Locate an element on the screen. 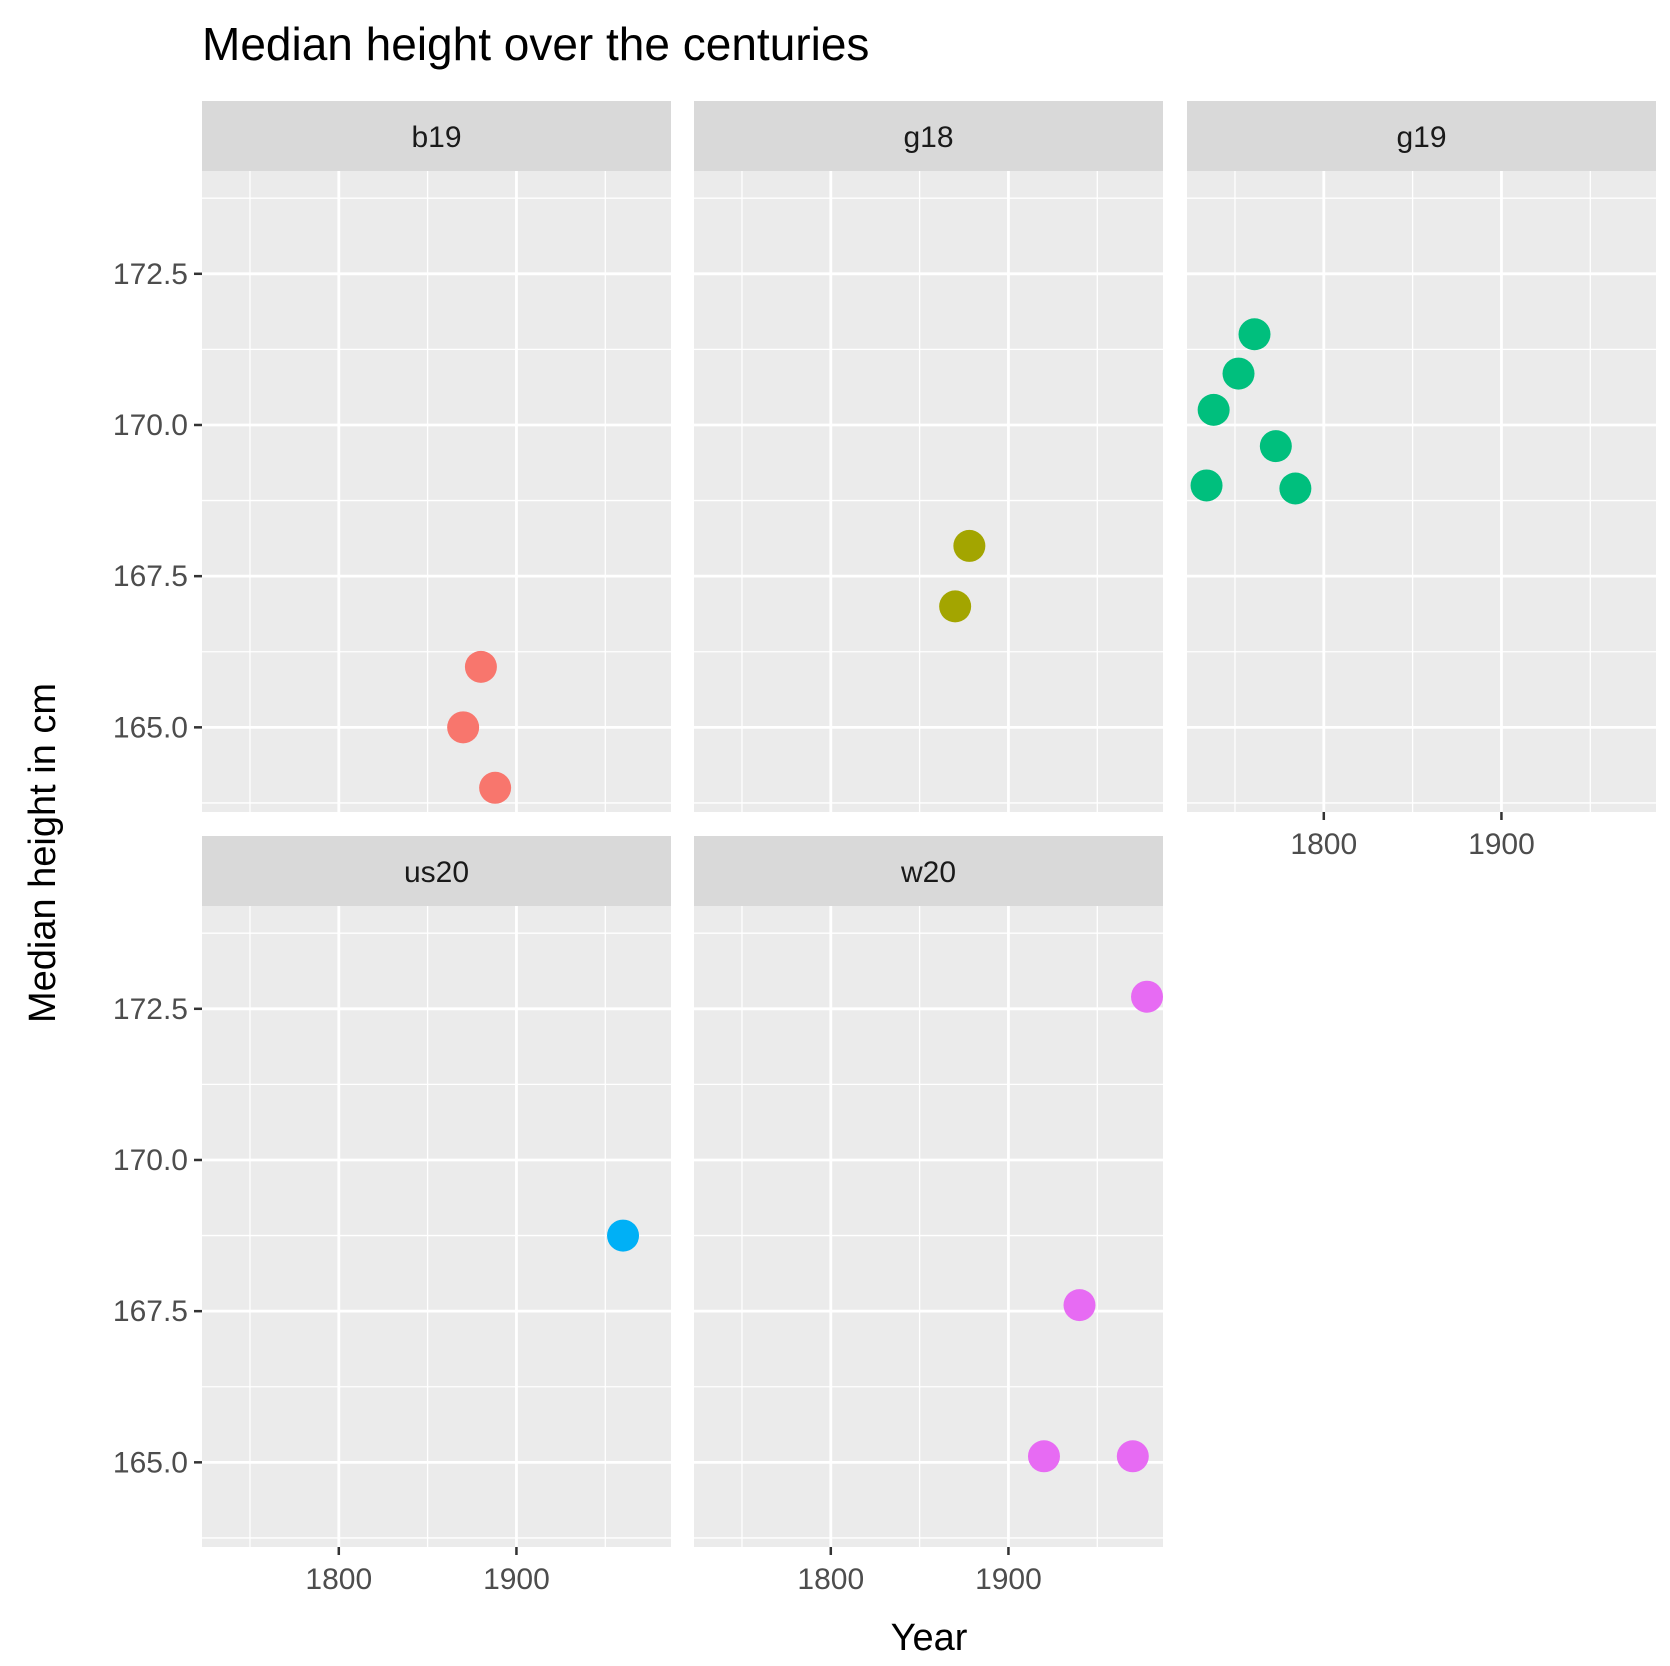 This screenshot has width=1670, height=1666. y-axis-title: Median height in cm is located at coordinates (43, 853).